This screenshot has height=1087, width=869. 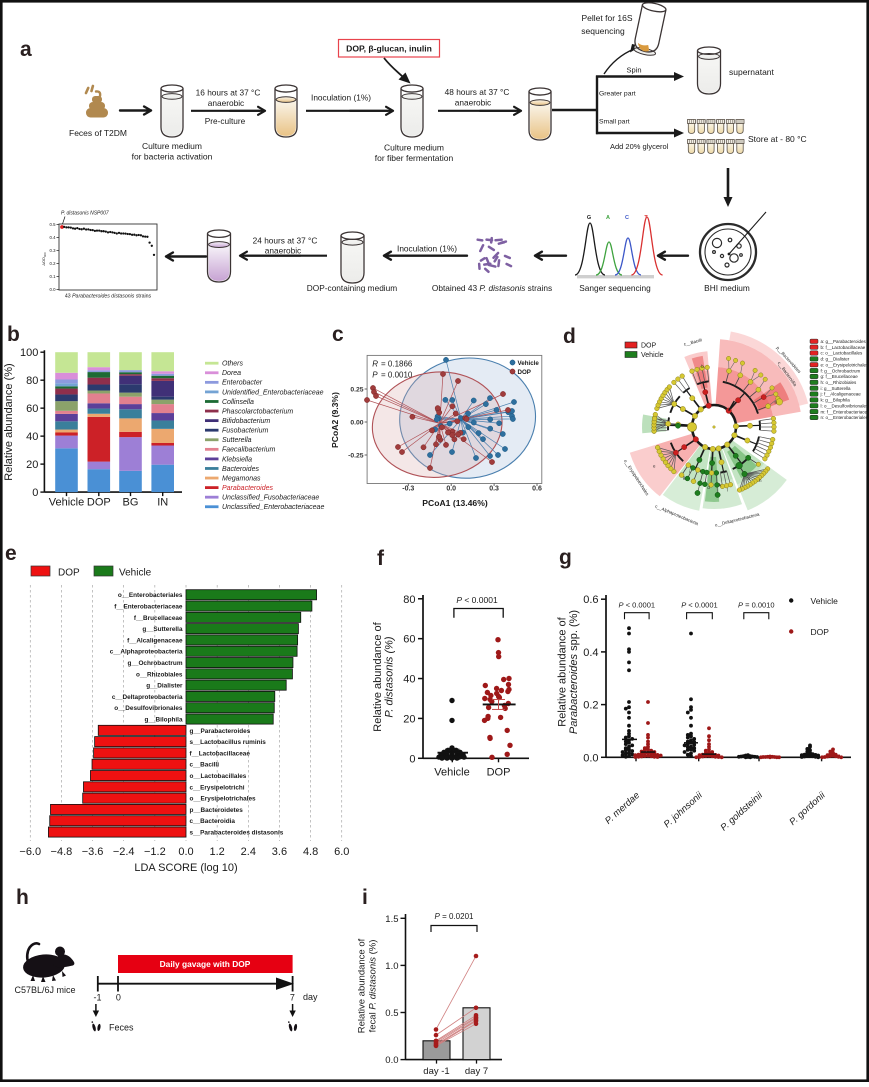 I want to click on svg-text: g__Dialister, so click(x=164, y=686).